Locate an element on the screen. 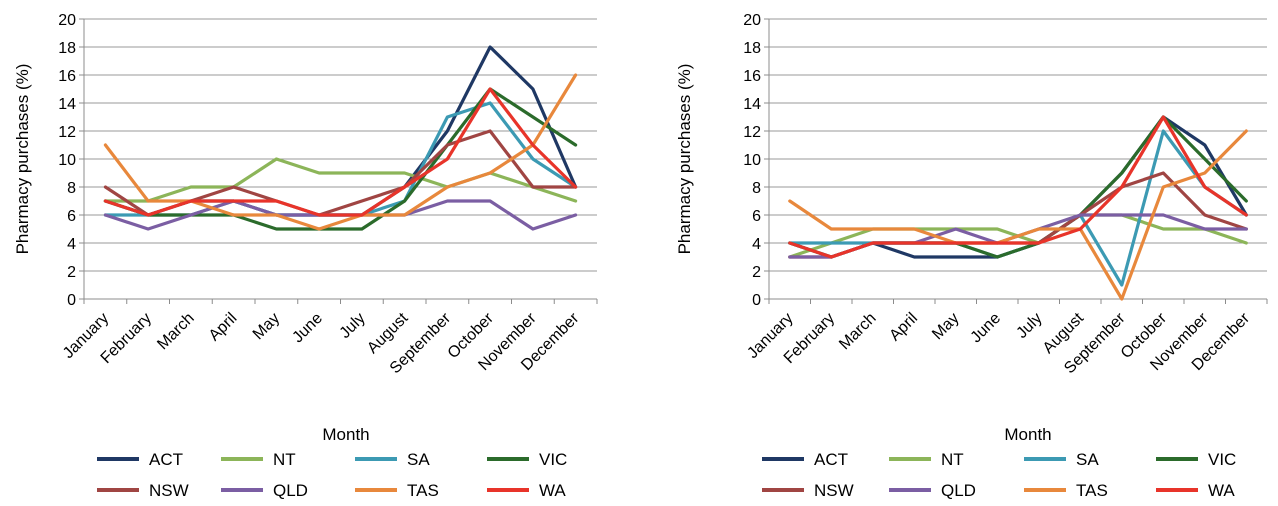 Image resolution: width=1278 pixels, height=506 pixels. series-line-vic is located at coordinates (340, 159).